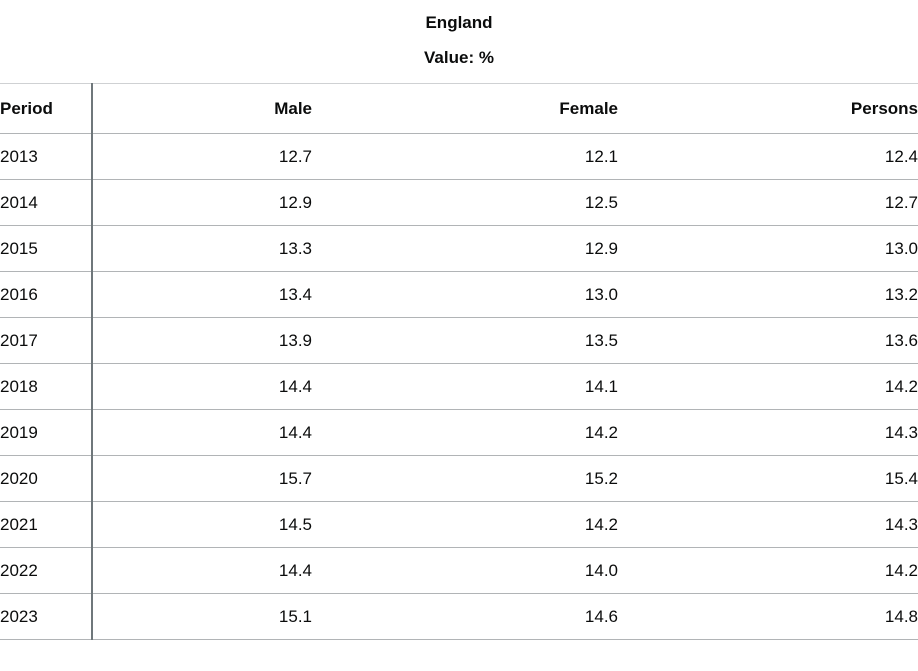 The width and height of the screenshot is (918, 671). What do you see at coordinates (202, 108) in the screenshot?
I see `column-header-male: Male` at bounding box center [202, 108].